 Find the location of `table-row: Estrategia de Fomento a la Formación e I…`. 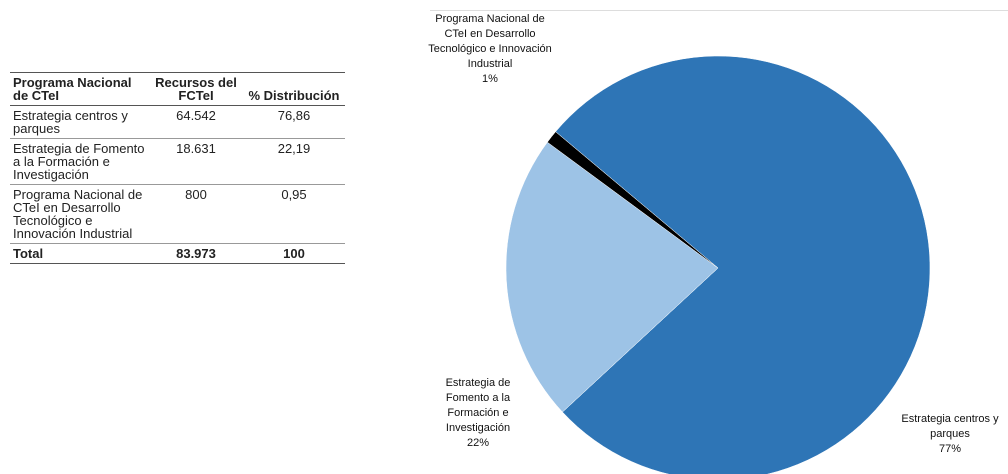

table-row: Estrategia de Fomento a la Formación e I… is located at coordinates (177, 161).